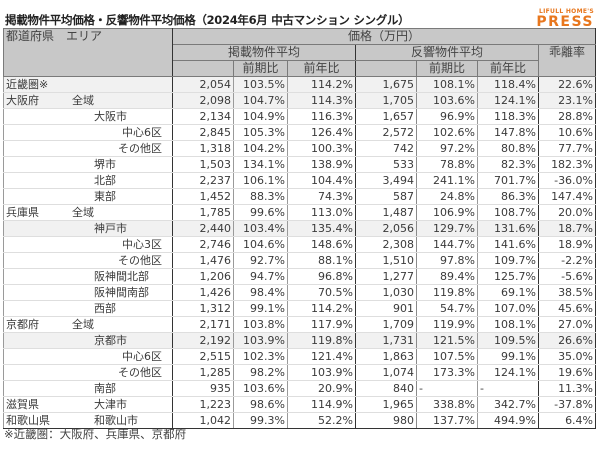 The width and height of the screenshot is (600, 450). What do you see at coordinates (386, 148) in the screenshot?
I see `response-value-cell: 742` at bounding box center [386, 148].